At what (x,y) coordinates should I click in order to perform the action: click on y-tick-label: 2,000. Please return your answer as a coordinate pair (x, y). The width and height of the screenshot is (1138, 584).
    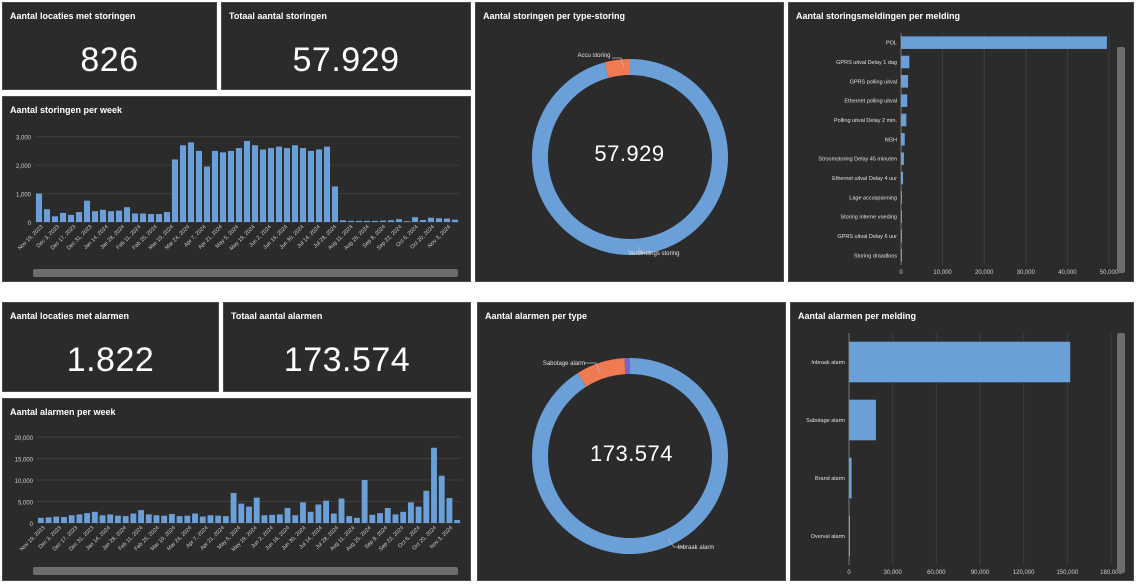
    Looking at the image, I should click on (24, 167).